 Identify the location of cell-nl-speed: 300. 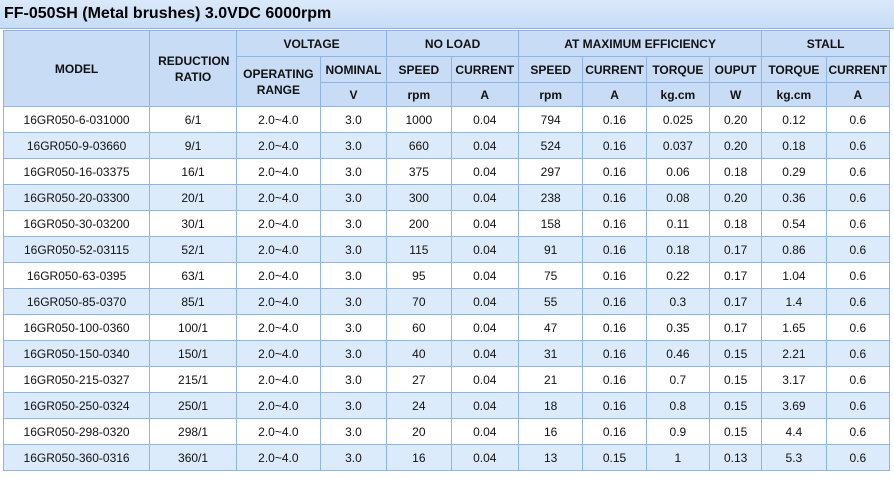
(419, 197).